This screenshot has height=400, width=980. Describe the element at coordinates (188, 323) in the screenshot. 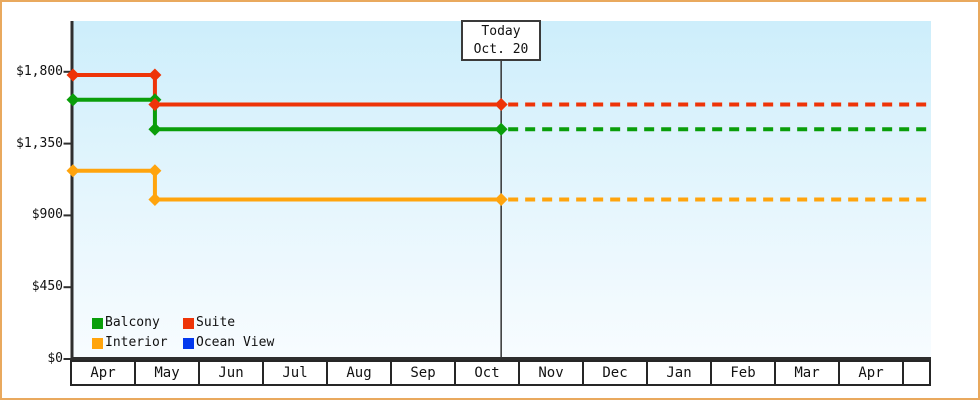

I see `suite-color-swatch` at that location.